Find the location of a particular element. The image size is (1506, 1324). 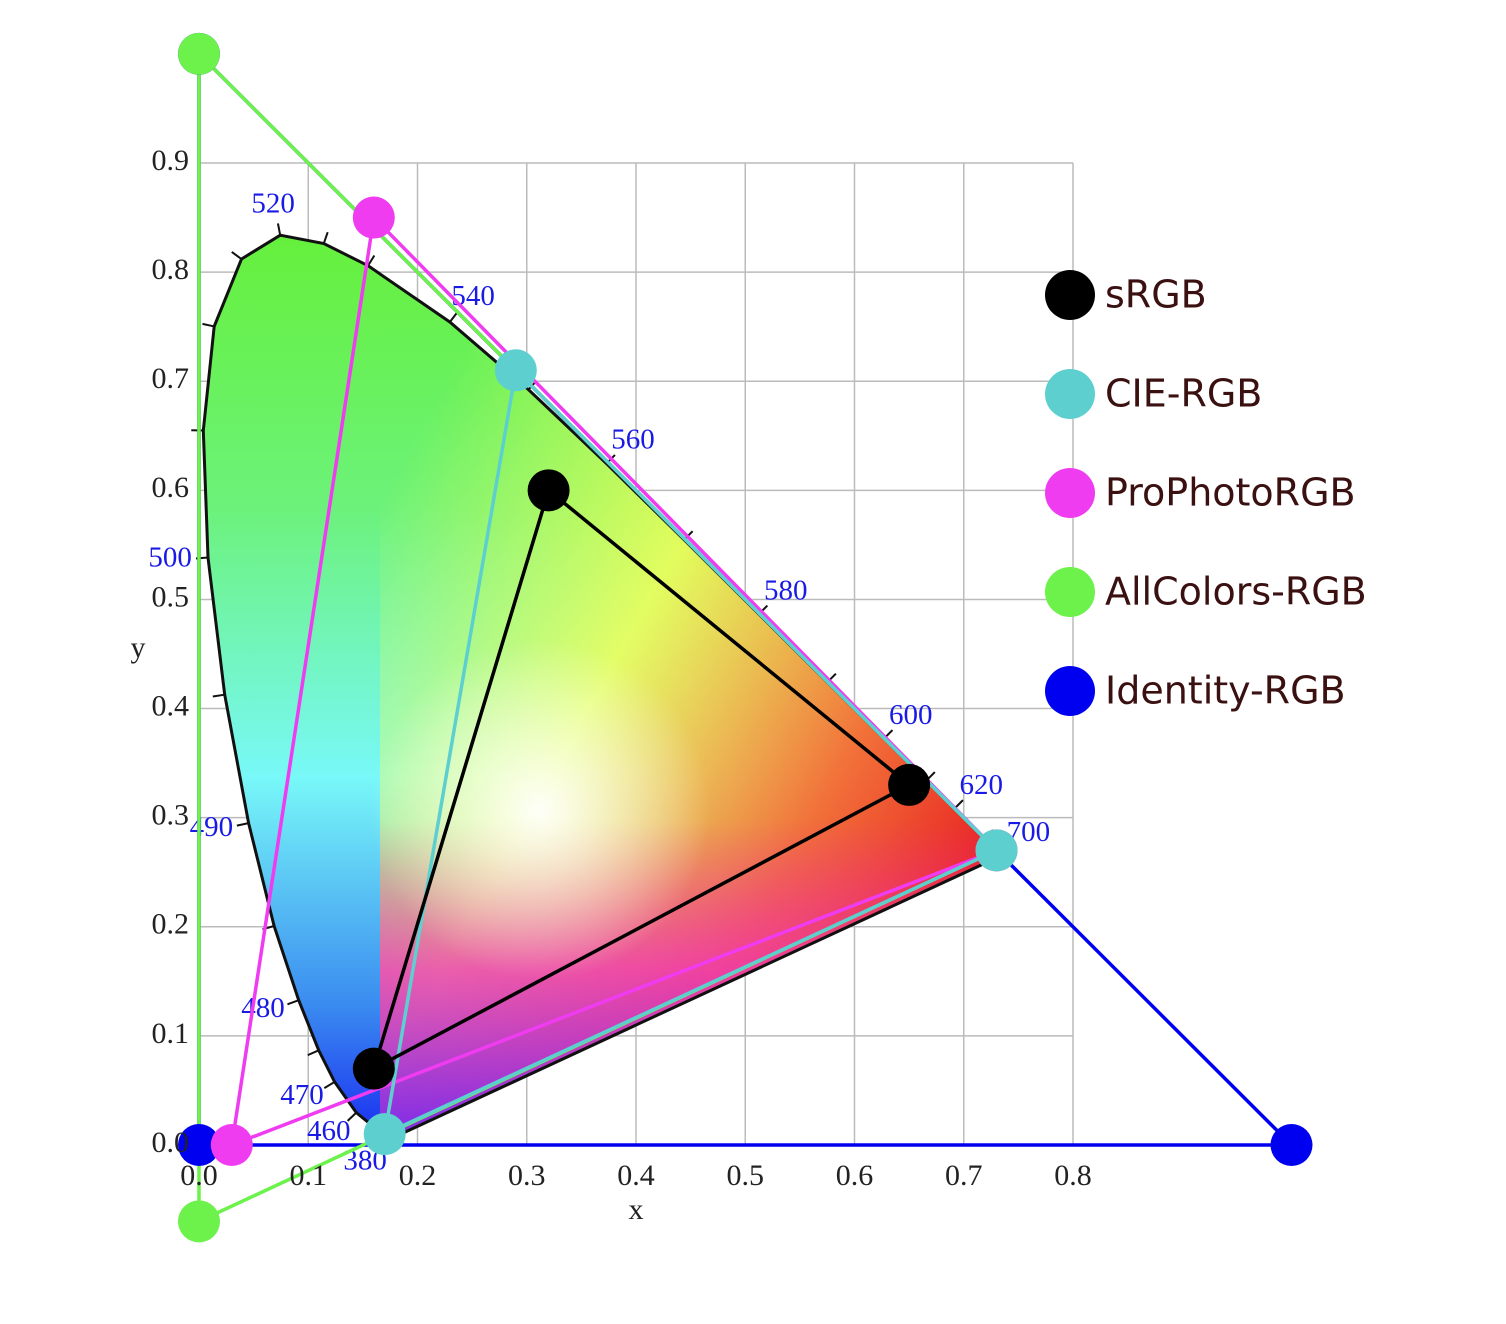

wavelength-label: 480 is located at coordinates (263, 1008).